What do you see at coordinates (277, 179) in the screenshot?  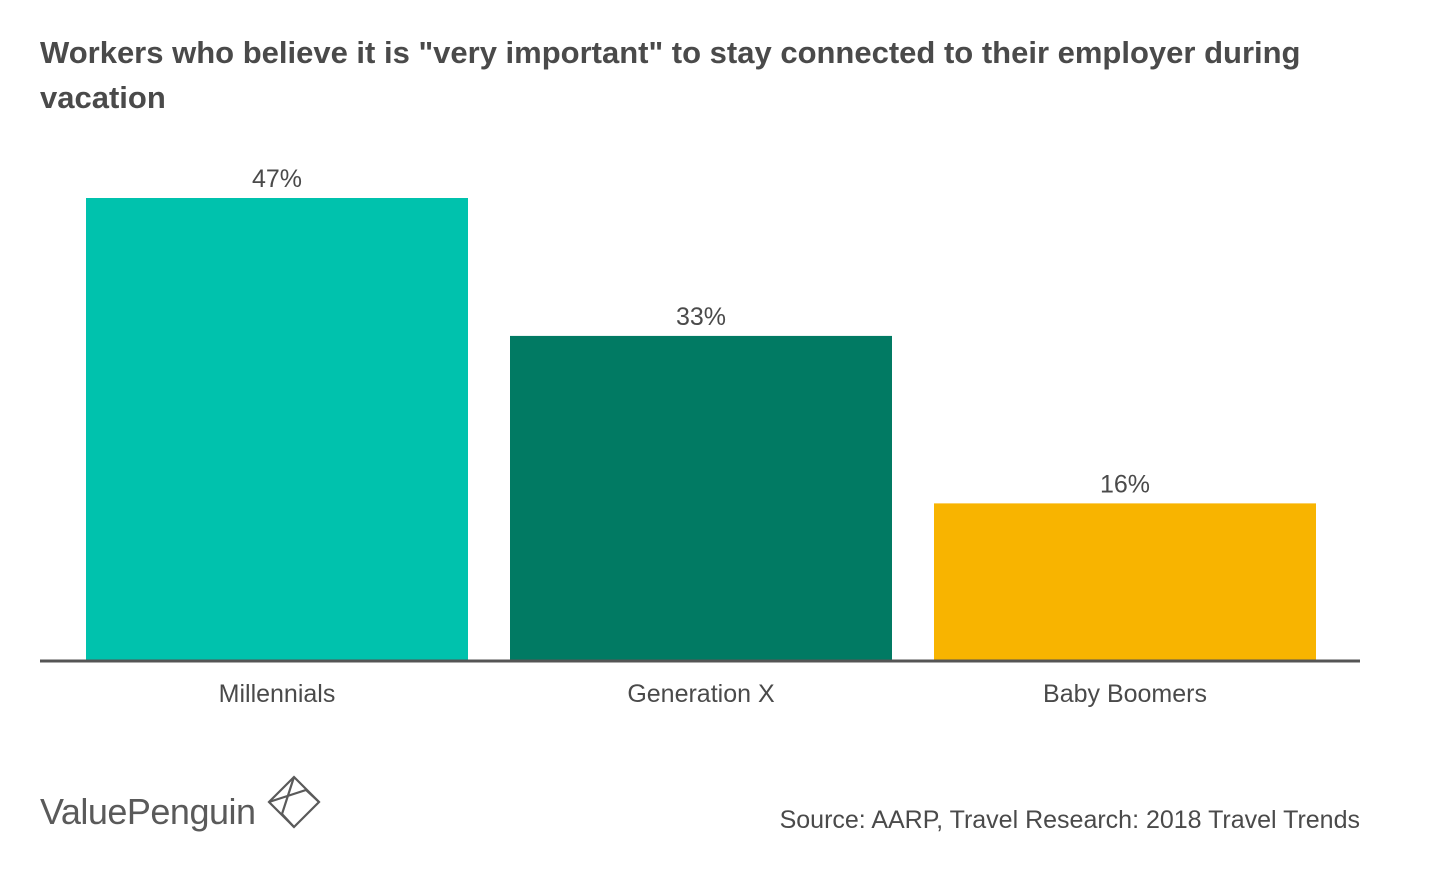 I see `data-label: 47%` at bounding box center [277, 179].